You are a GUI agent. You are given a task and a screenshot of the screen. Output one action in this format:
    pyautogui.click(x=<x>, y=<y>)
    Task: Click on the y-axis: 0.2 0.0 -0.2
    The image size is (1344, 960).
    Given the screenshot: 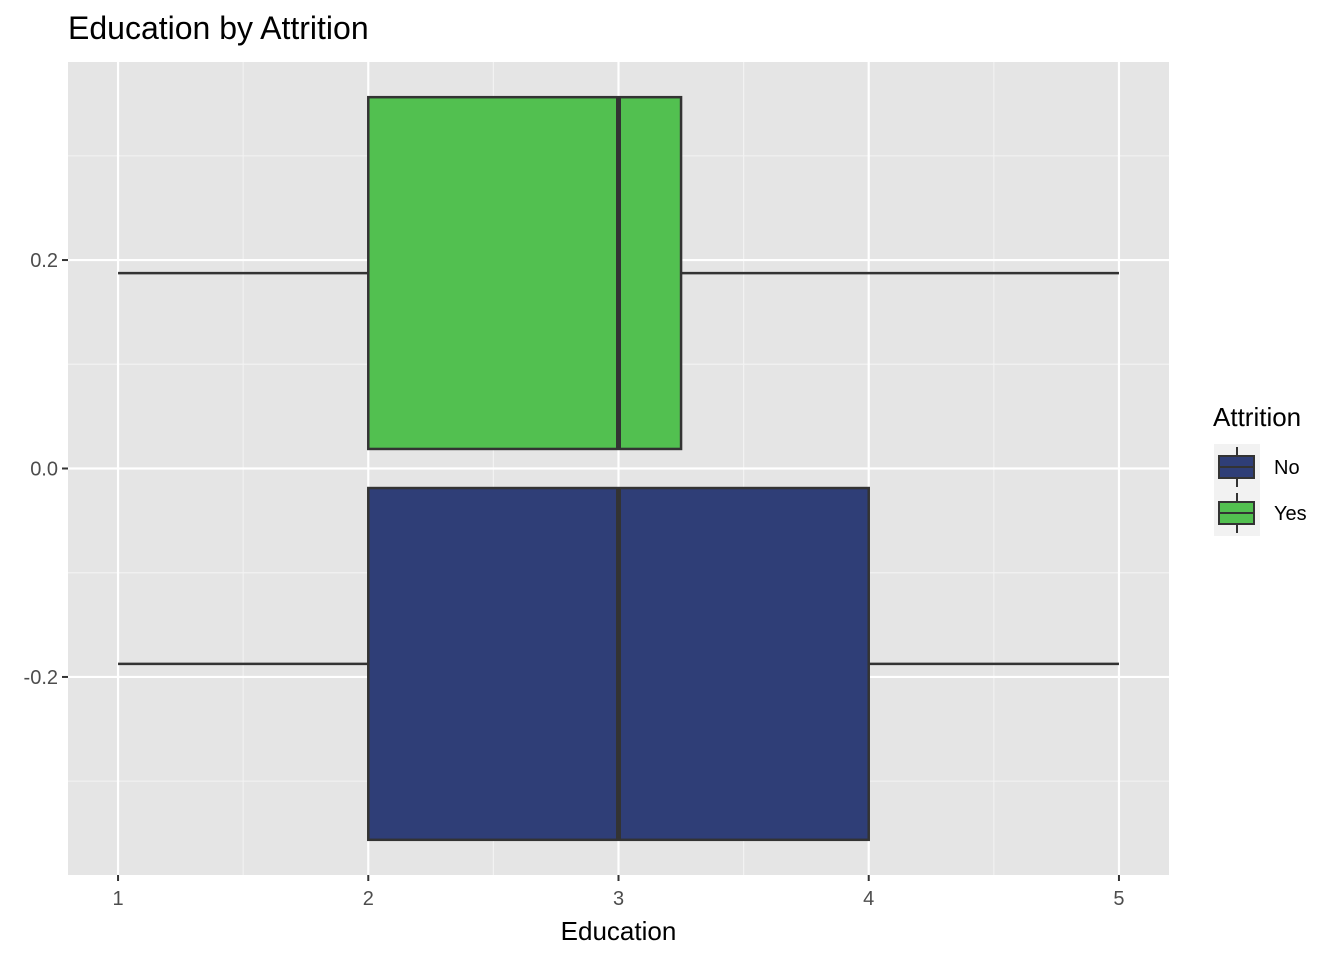 What is the action you would take?
    pyautogui.click(x=46, y=469)
    